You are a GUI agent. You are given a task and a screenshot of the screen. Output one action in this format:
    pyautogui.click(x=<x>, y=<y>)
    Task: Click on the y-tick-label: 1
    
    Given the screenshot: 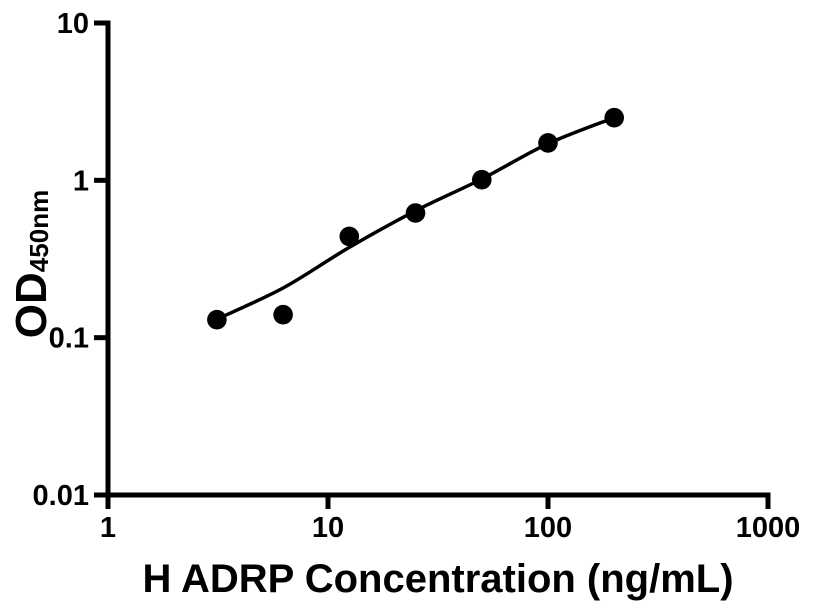 What is the action you would take?
    pyautogui.click(x=81, y=181)
    